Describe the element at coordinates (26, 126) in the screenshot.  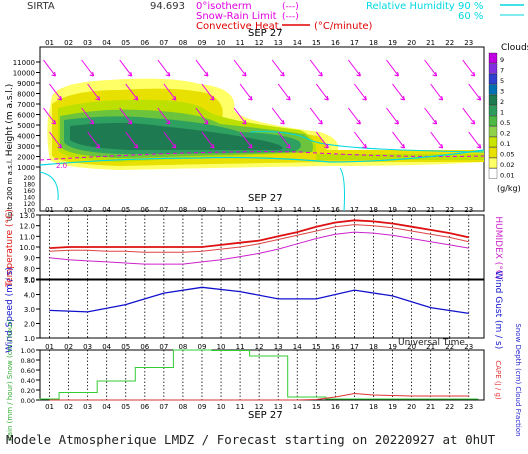
I see `height-tick-5000: 5000` at that location.